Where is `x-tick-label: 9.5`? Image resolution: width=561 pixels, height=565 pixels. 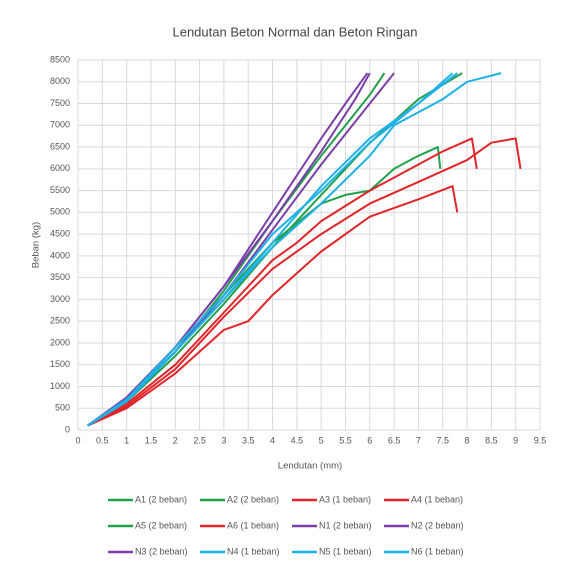 x-tick-label: 9.5 is located at coordinates (540, 440).